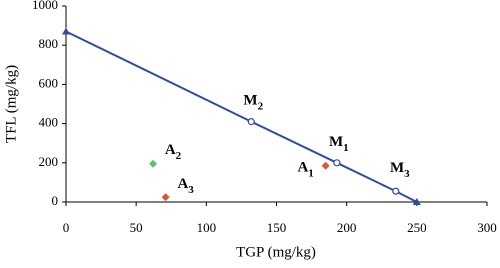  What do you see at coordinates (417, 227) in the screenshot?
I see `x-tick-label: 250` at bounding box center [417, 227].